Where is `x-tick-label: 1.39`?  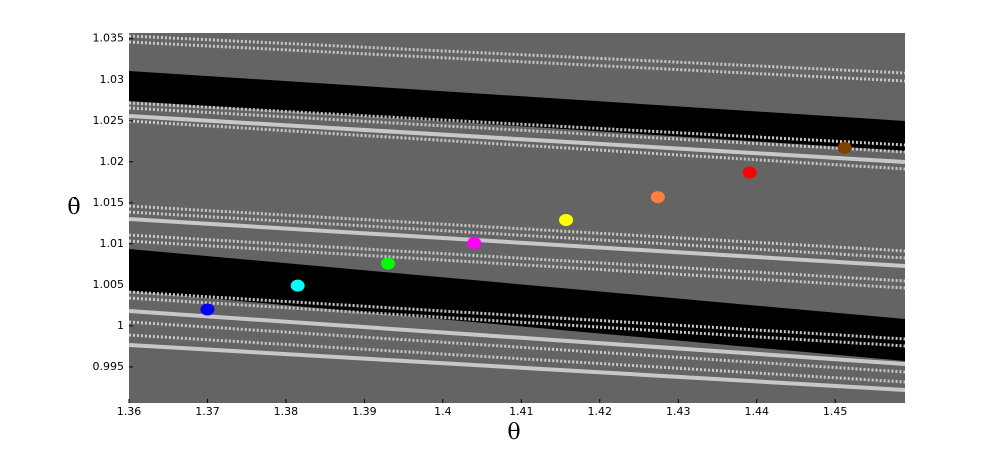
x-tick-label: 1.39 is located at coordinates (364, 411).